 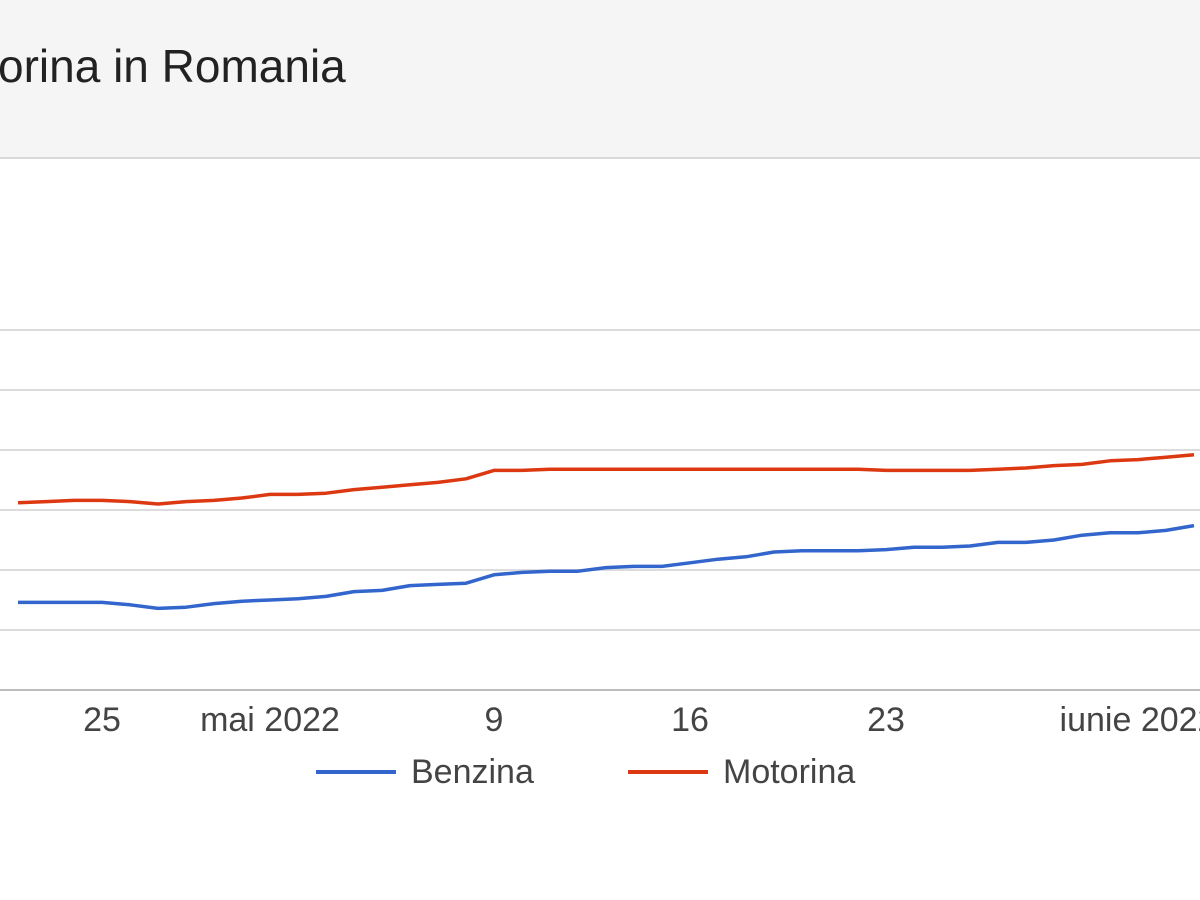 What do you see at coordinates (494, 720) in the screenshot?
I see `x-tick-label: 9` at bounding box center [494, 720].